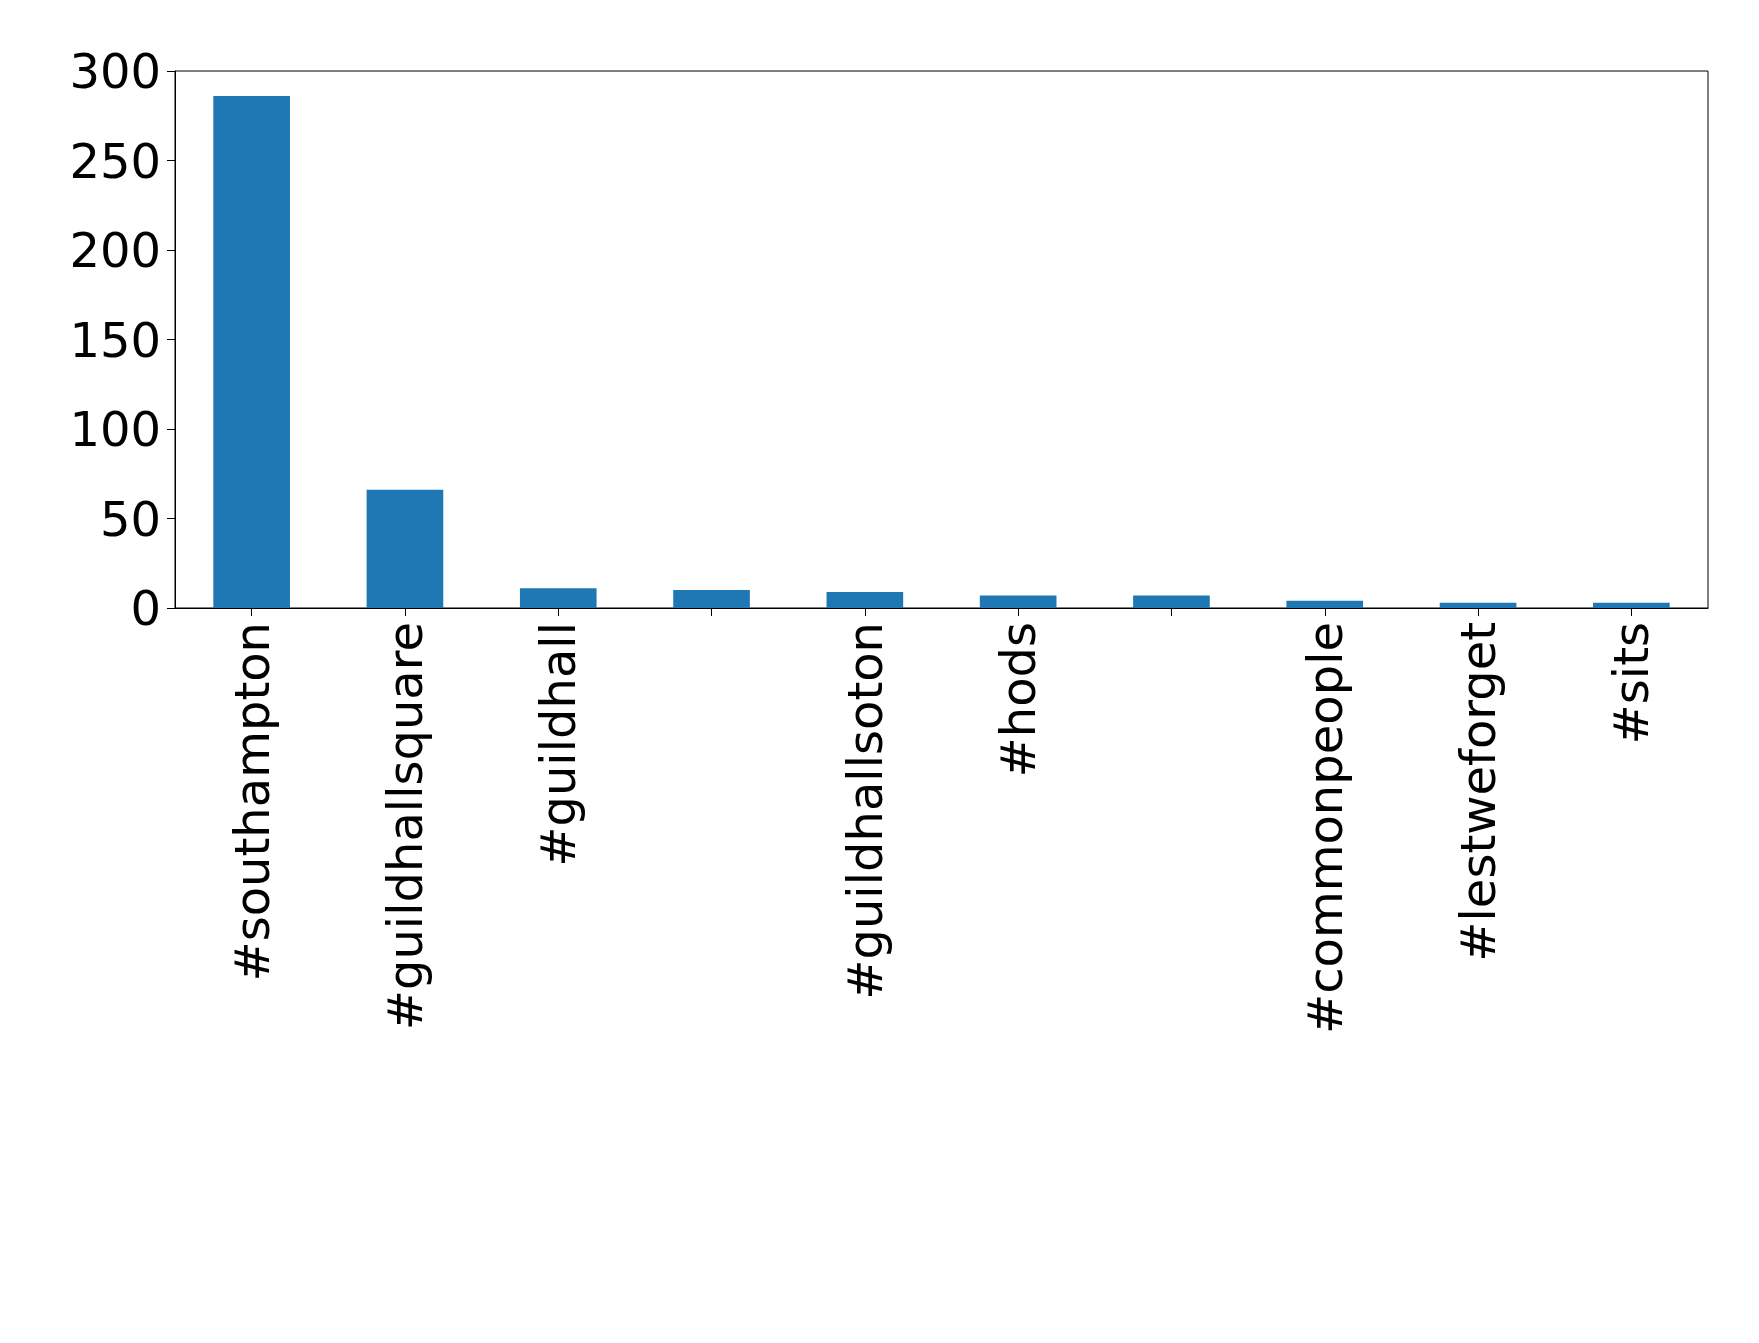  I want to click on x-tick-label: #southampton, so click(251, 802).